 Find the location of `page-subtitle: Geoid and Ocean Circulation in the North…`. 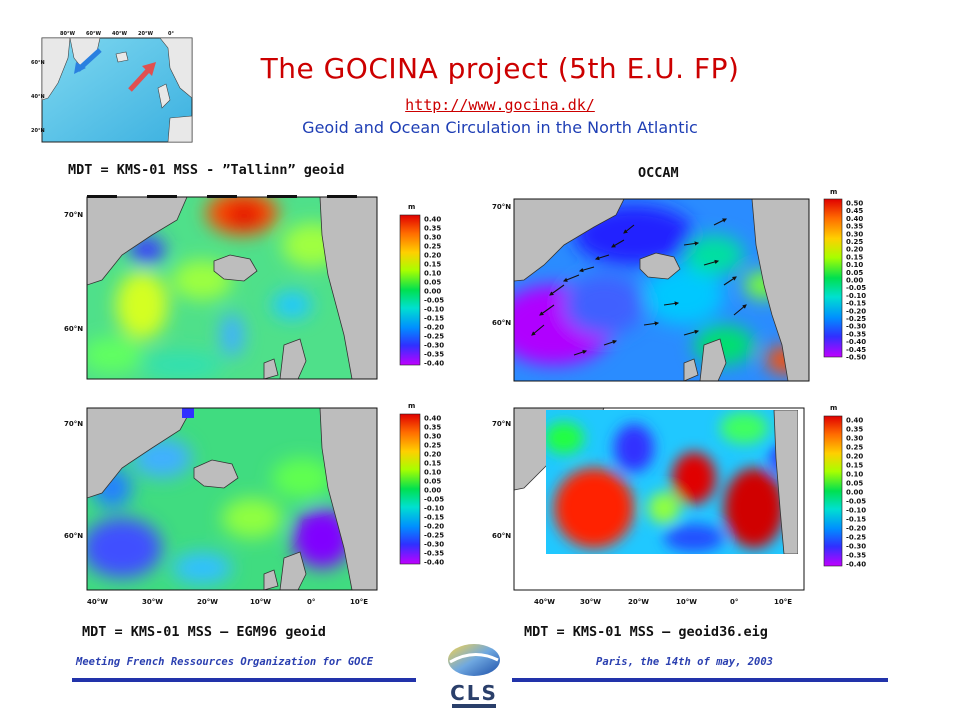

page-subtitle: Geoid and Ocean Circulation in the North… is located at coordinates (500, 127).